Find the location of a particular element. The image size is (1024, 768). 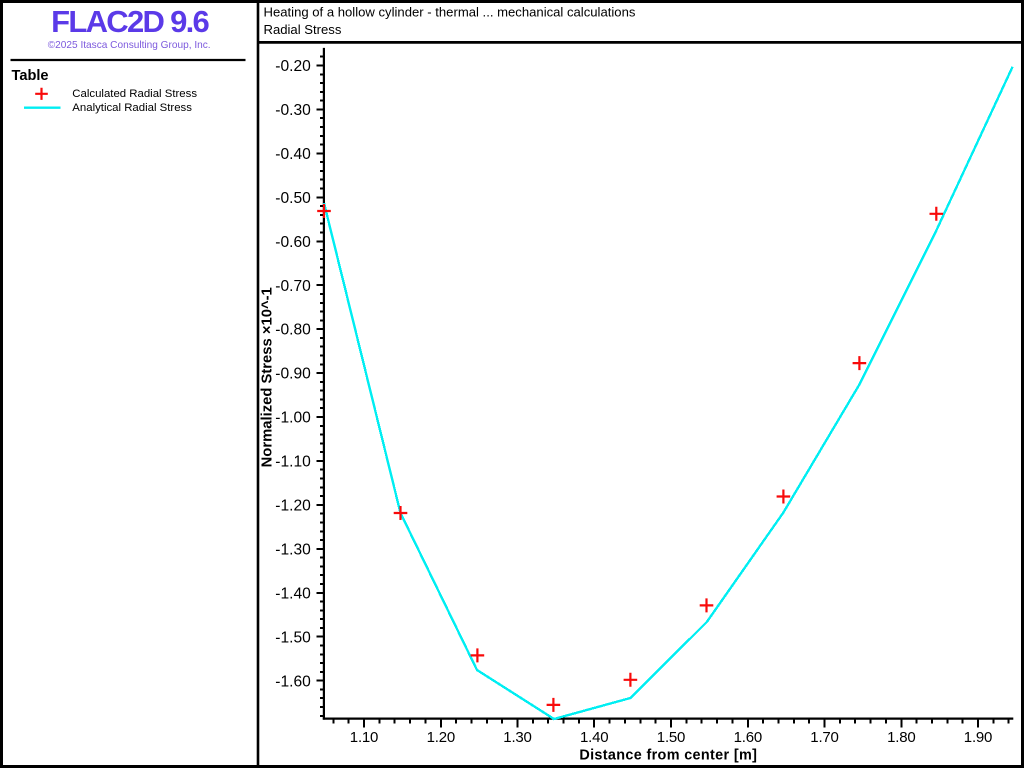

svg-text: Normalized Stress ×10^-1 is located at coordinates (268, 377).